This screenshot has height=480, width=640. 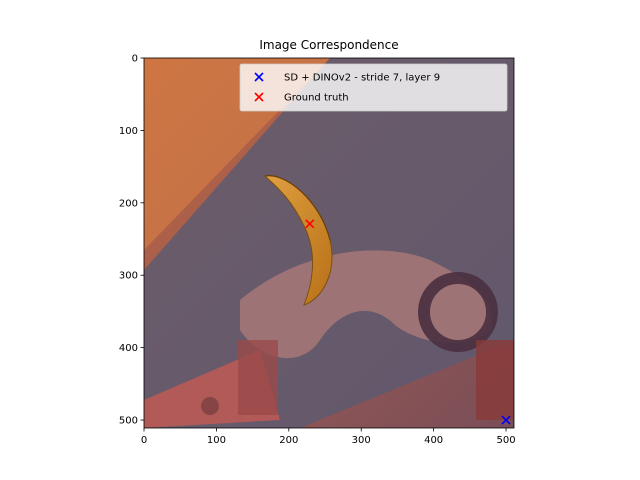 What do you see at coordinates (328, 45) in the screenshot?
I see `chart-title: Image Correspondence` at bounding box center [328, 45].